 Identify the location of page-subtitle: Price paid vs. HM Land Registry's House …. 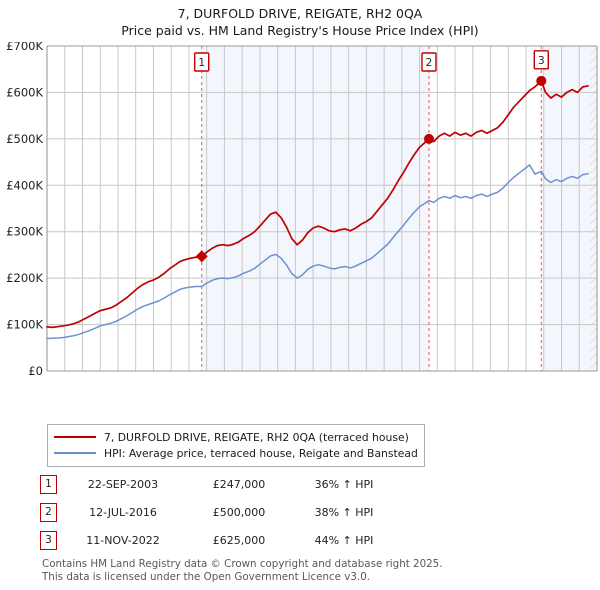
(300, 30).